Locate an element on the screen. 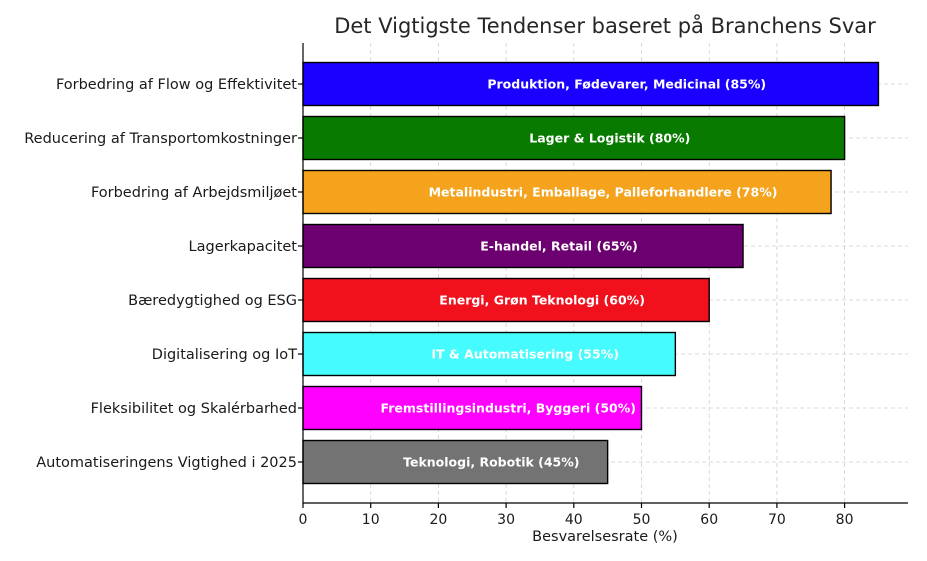 The width and height of the screenshot is (927, 561). x-tick-labels: 0 10 20 30 40 50 60 70 80 is located at coordinates (576, 515).